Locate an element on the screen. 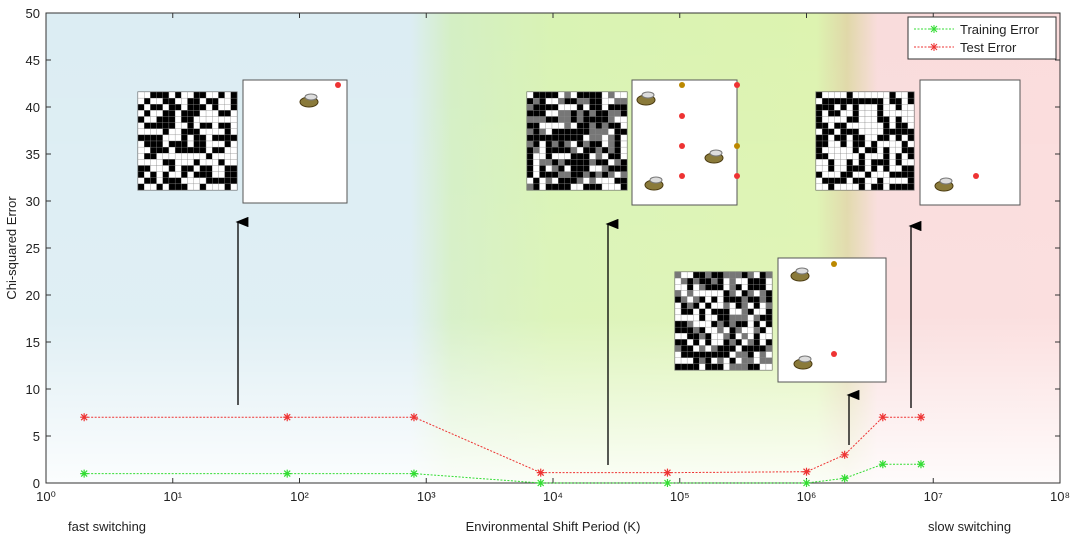  legend-marker is located at coordinates (934, 47).